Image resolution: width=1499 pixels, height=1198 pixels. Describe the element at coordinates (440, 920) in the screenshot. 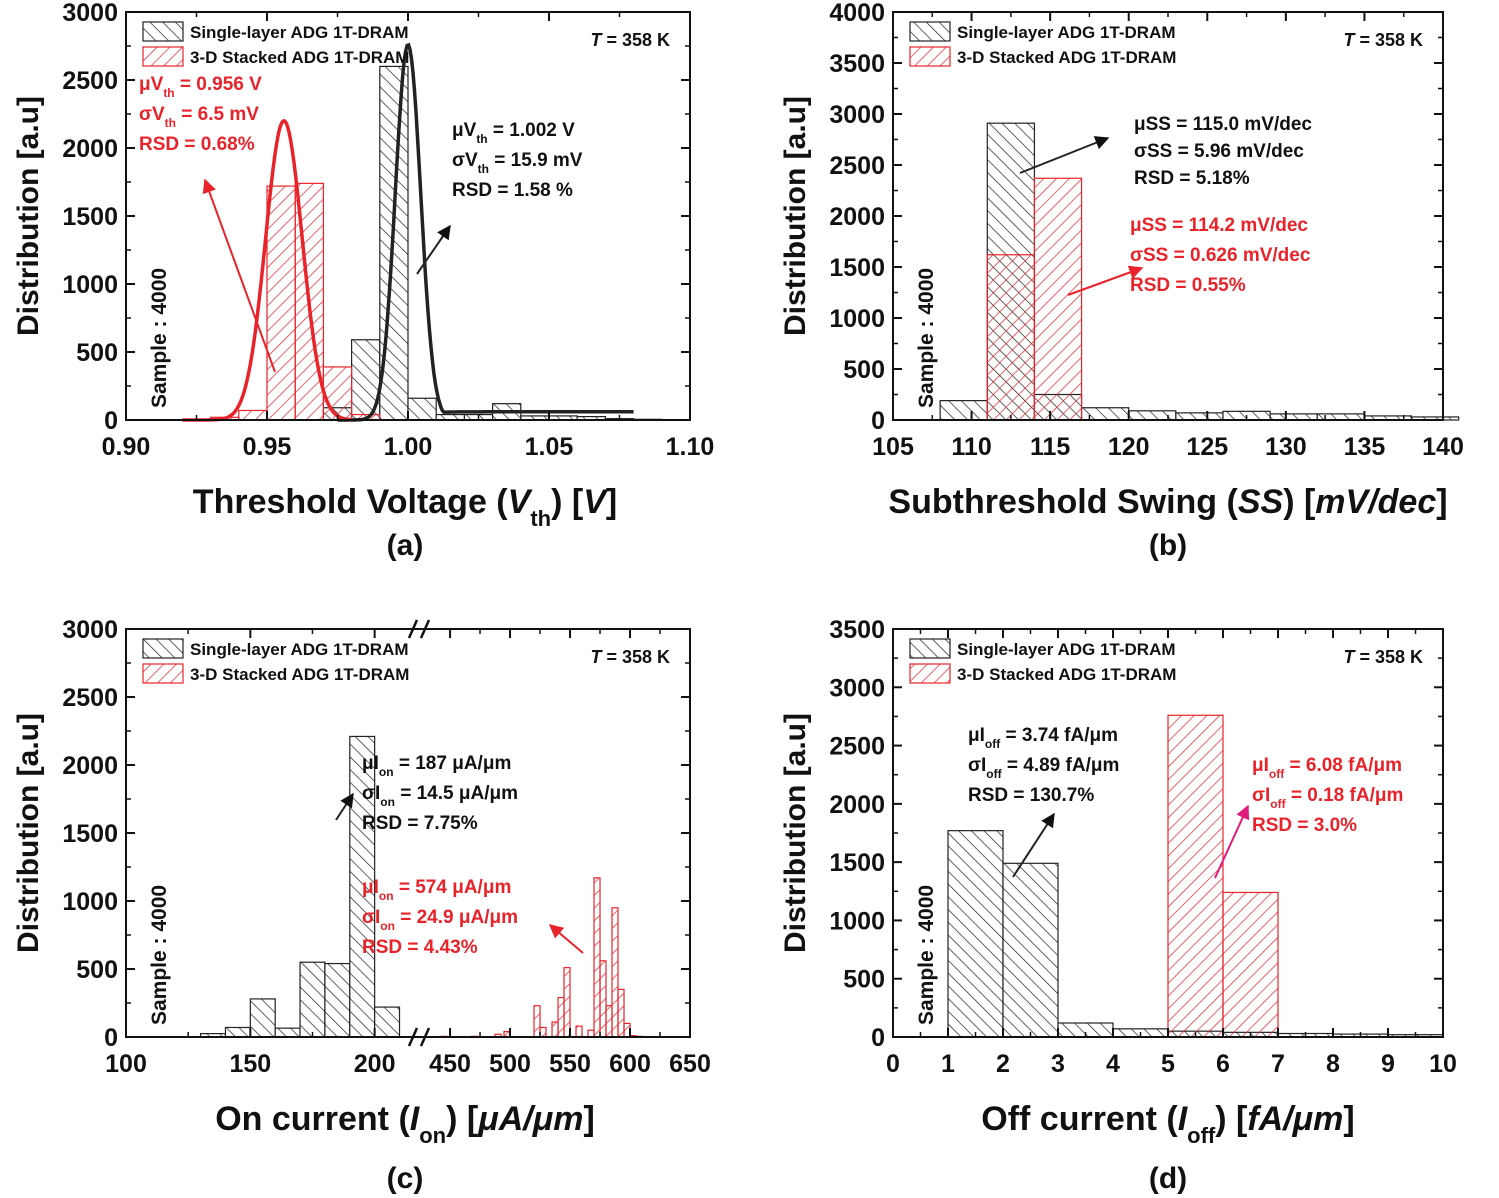

I see `stats-line: σIon = 24.9 μA/μm` at that location.